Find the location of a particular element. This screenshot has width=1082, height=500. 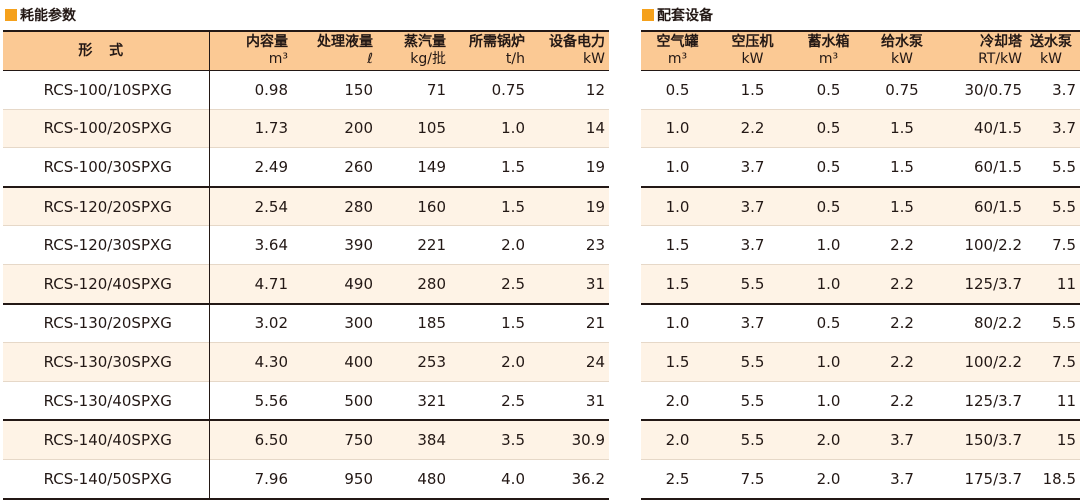

table-row: 1.5 5.5 1.0 2.2 100/2.2 7.5 is located at coordinates (860, 362).